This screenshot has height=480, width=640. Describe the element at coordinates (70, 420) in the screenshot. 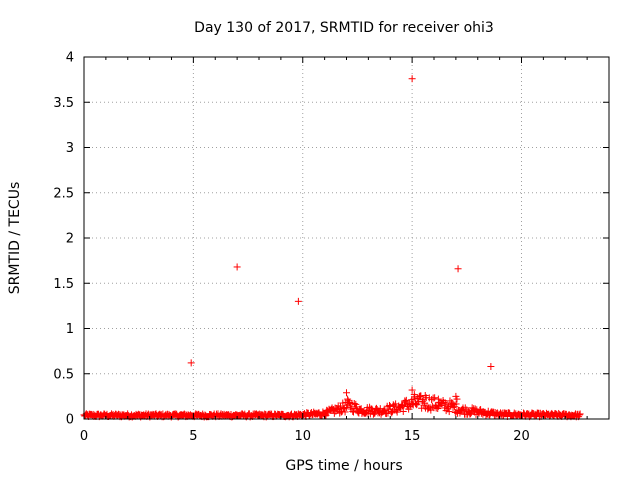

I see `y-tick-label: 0` at that location.